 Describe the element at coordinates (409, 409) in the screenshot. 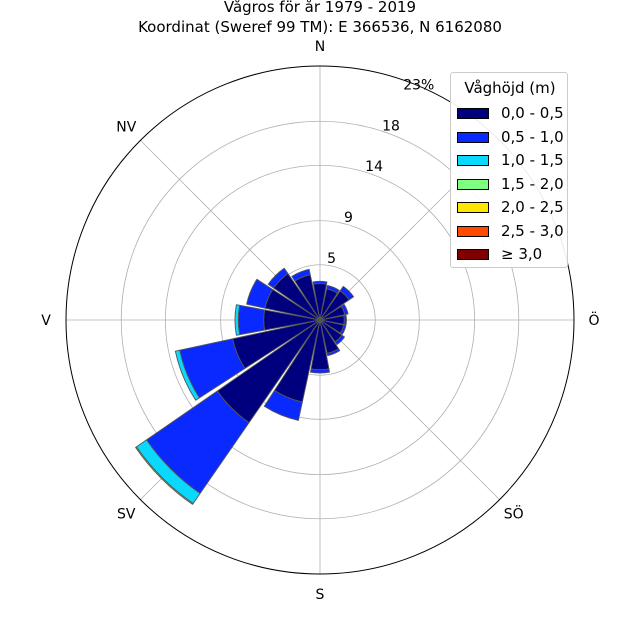

I see `radial-gridline` at that location.